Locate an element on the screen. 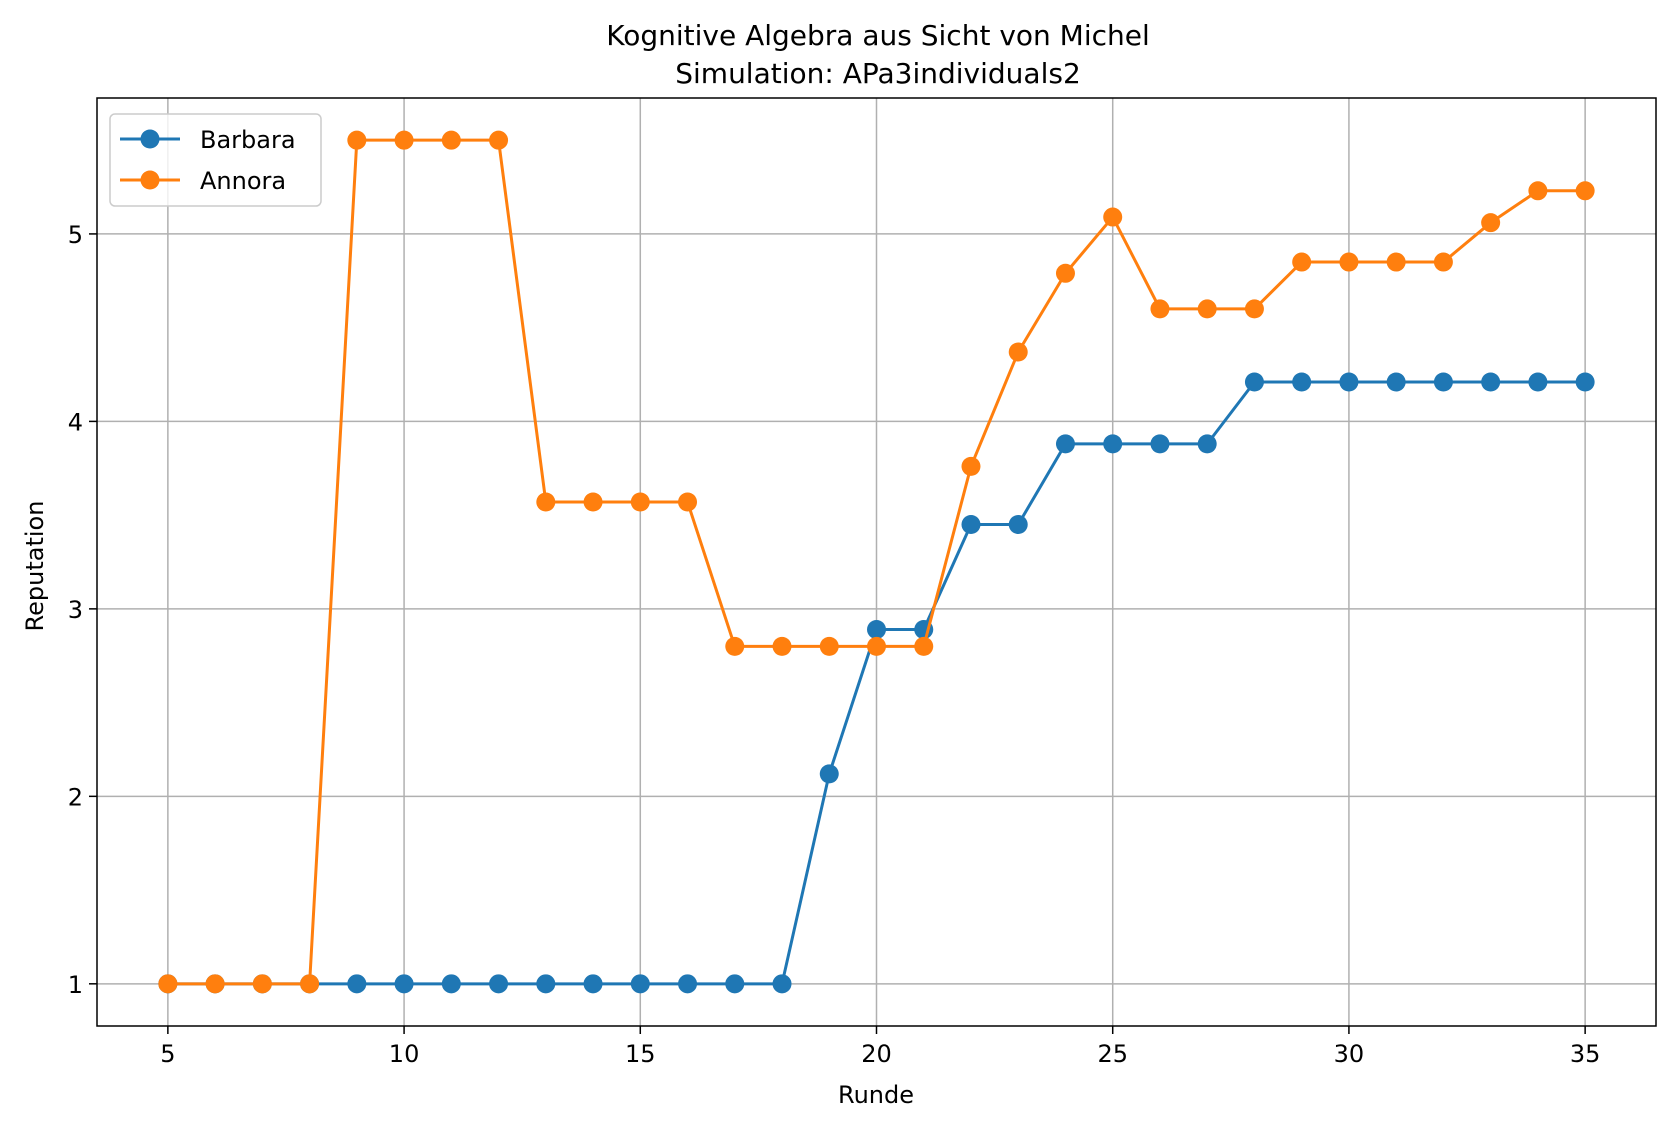 This screenshot has height=1131, width=1666. y-tick-label: 4 is located at coordinates (75, 422).